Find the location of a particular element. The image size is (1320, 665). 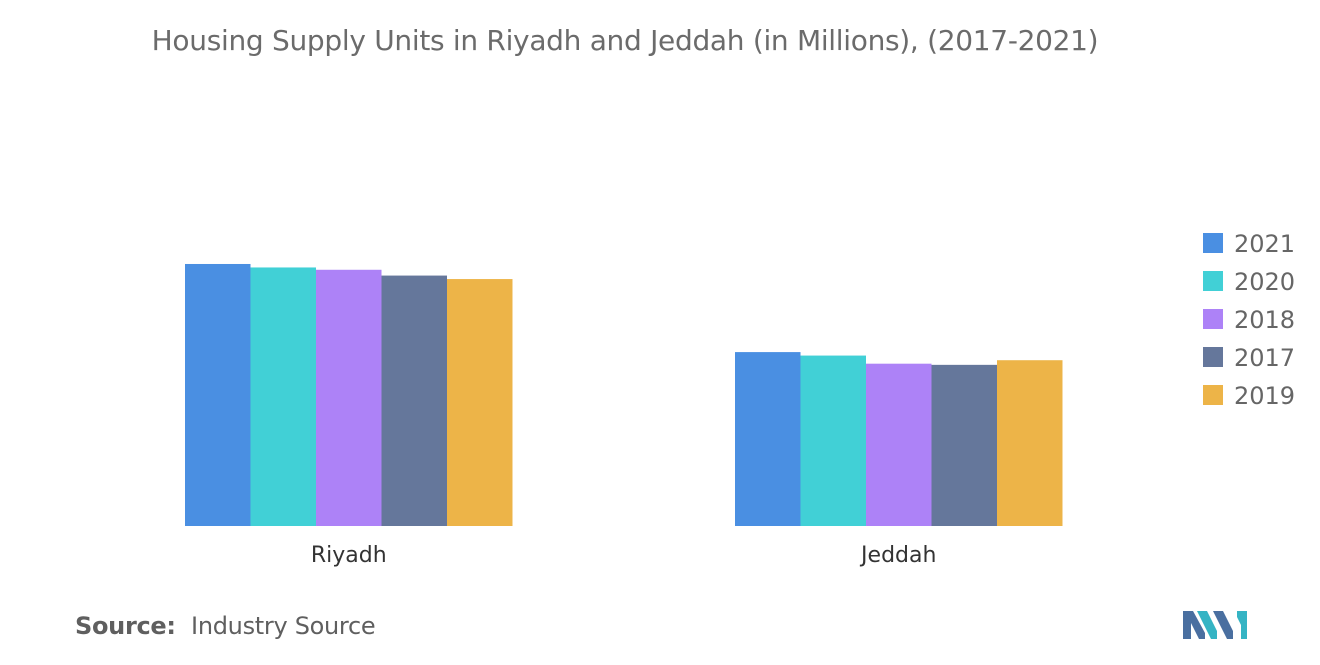

bar-riyadh-2019 is located at coordinates (480, 402).